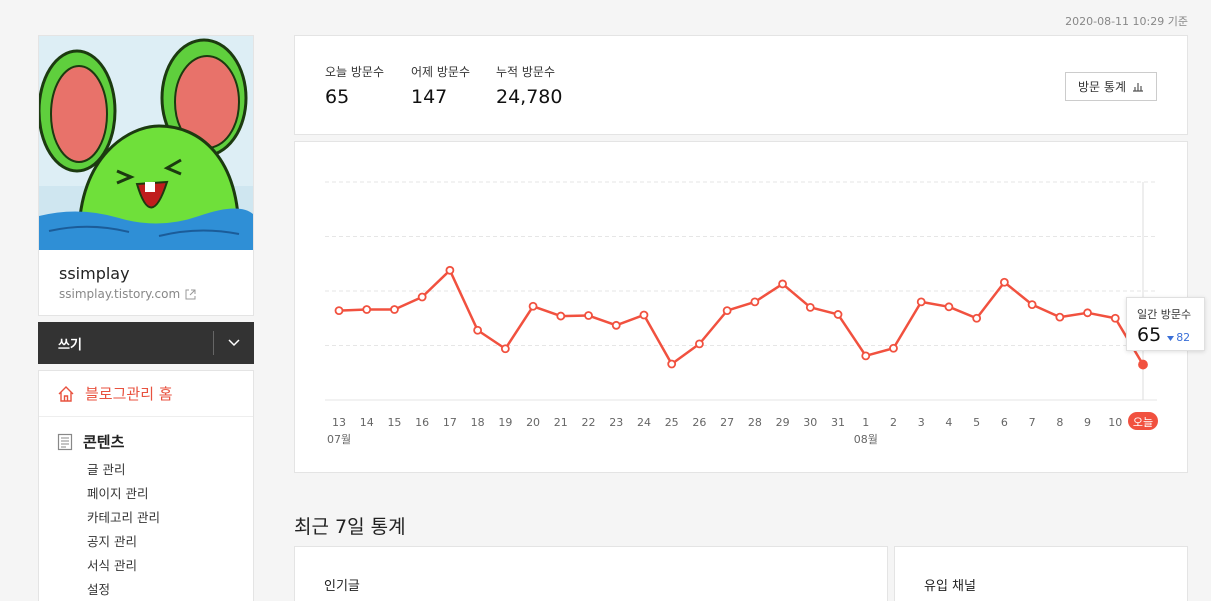 This screenshot has width=1211, height=601. What do you see at coordinates (112, 565) in the screenshot?
I see `submenu-template-manage: 서식 관리` at bounding box center [112, 565].